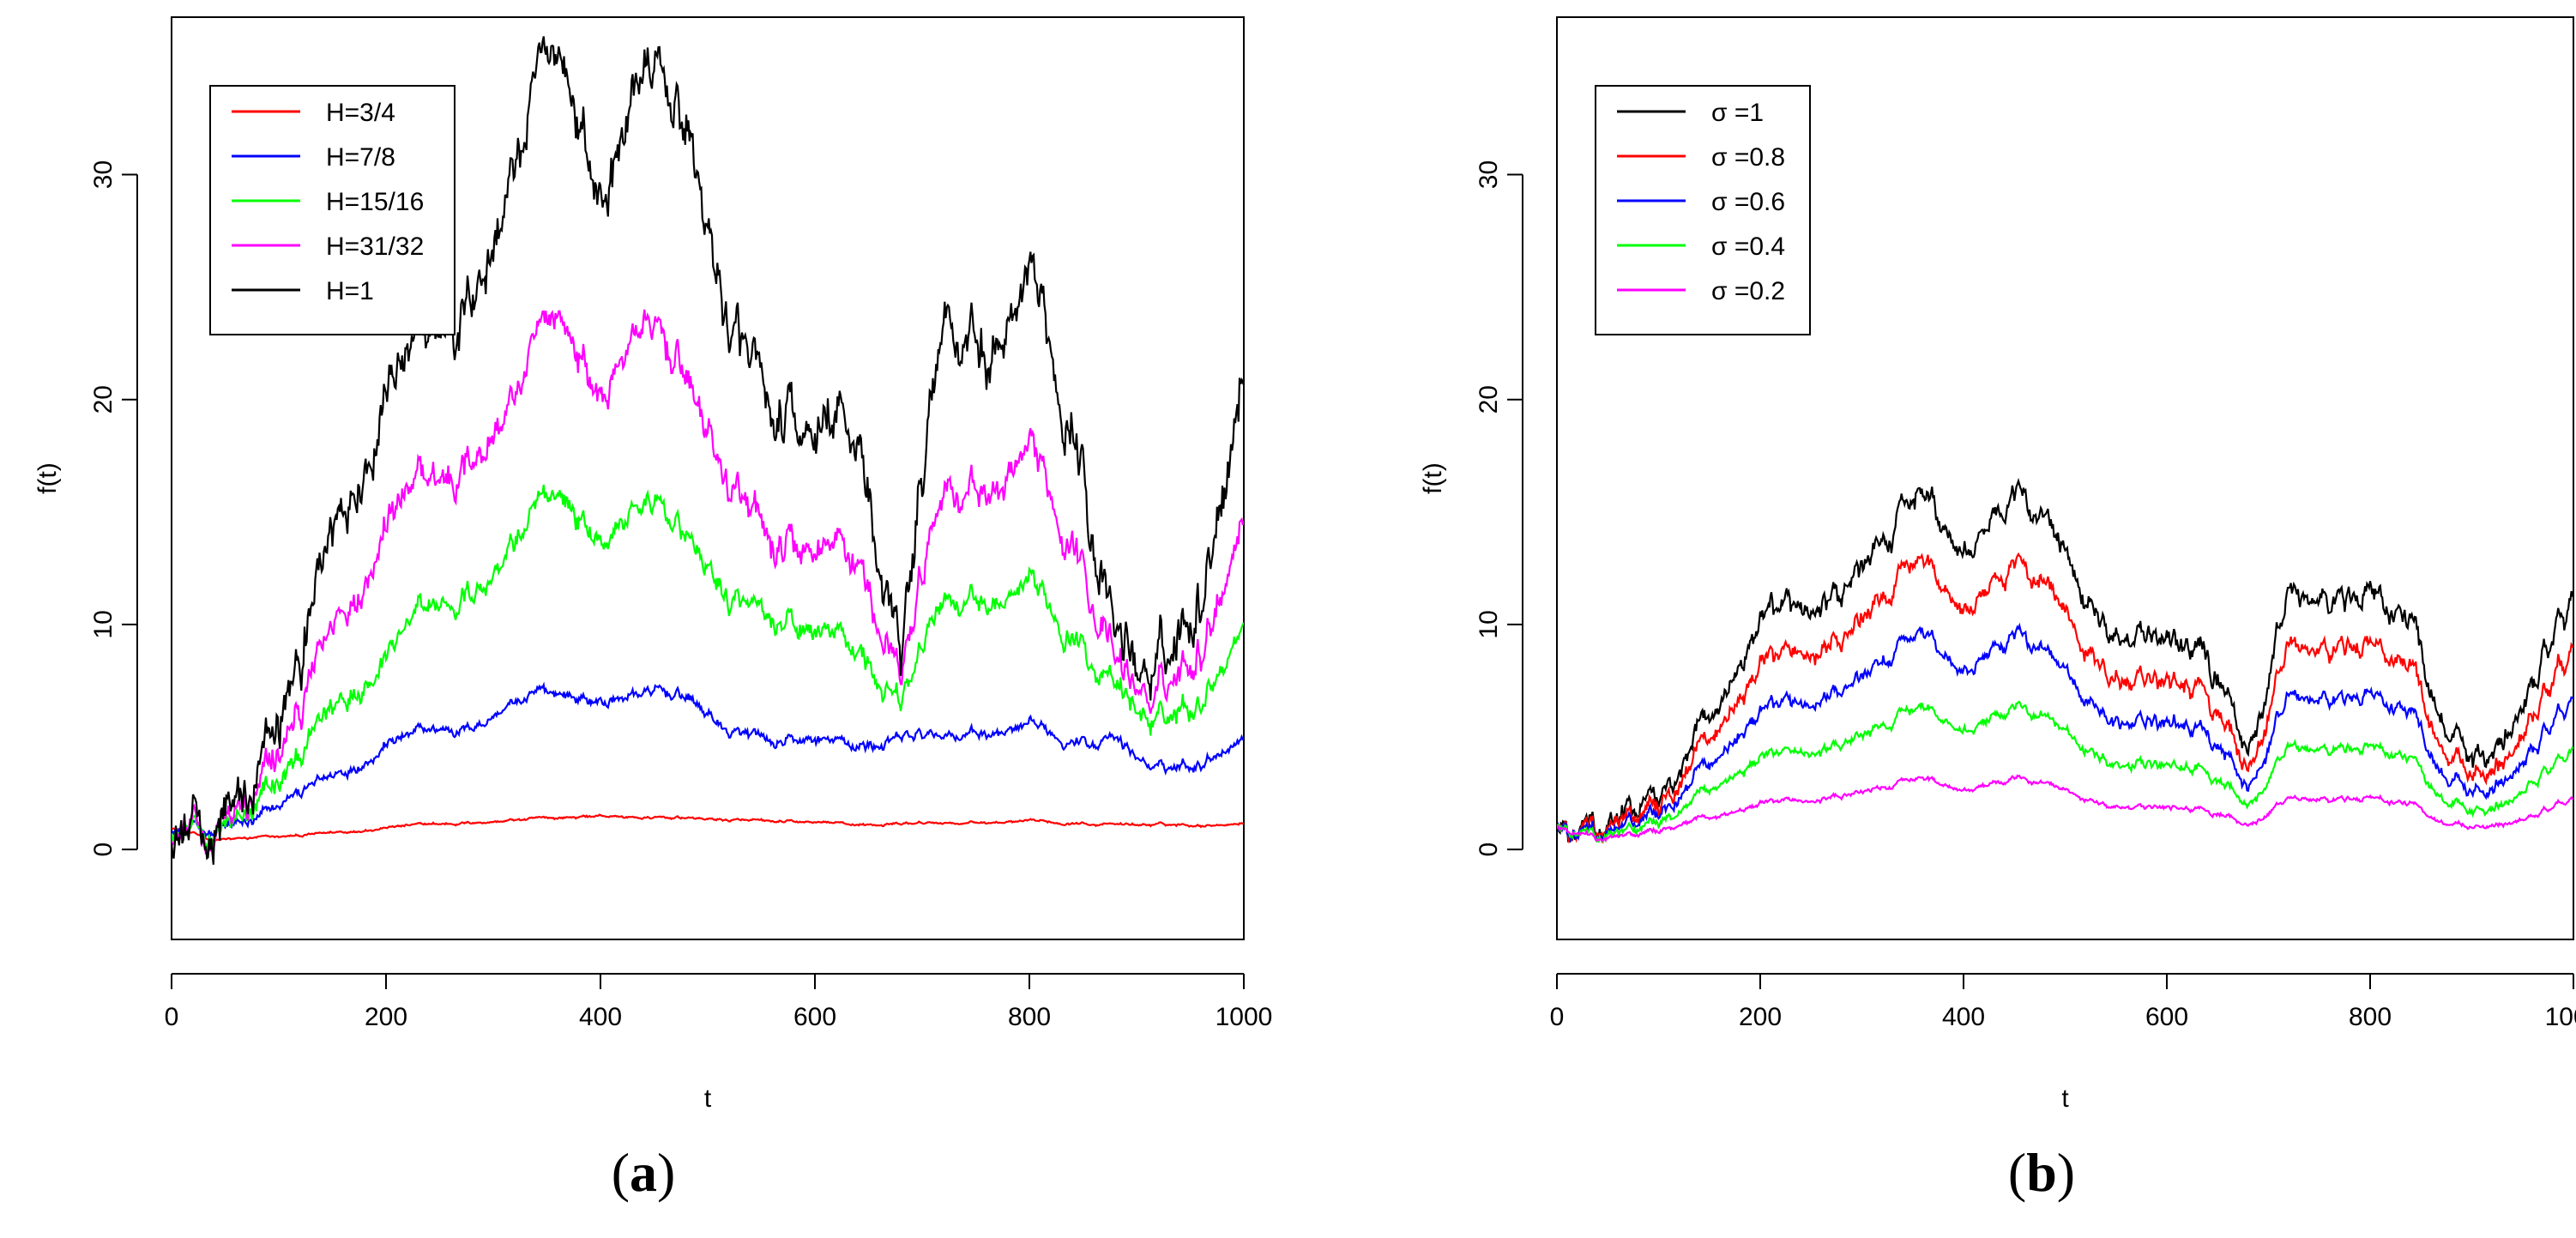 This screenshot has height=1238, width=2576. Describe the element at coordinates (1737, 113) in the screenshot. I see `legend-label: σ =1` at that location.